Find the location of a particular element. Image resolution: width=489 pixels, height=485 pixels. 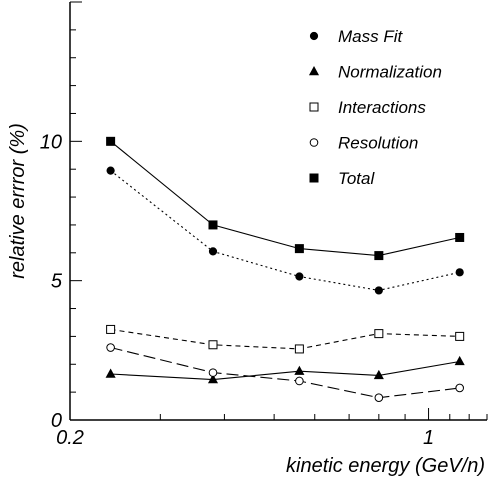

legend-marker-total is located at coordinates (314, 178).